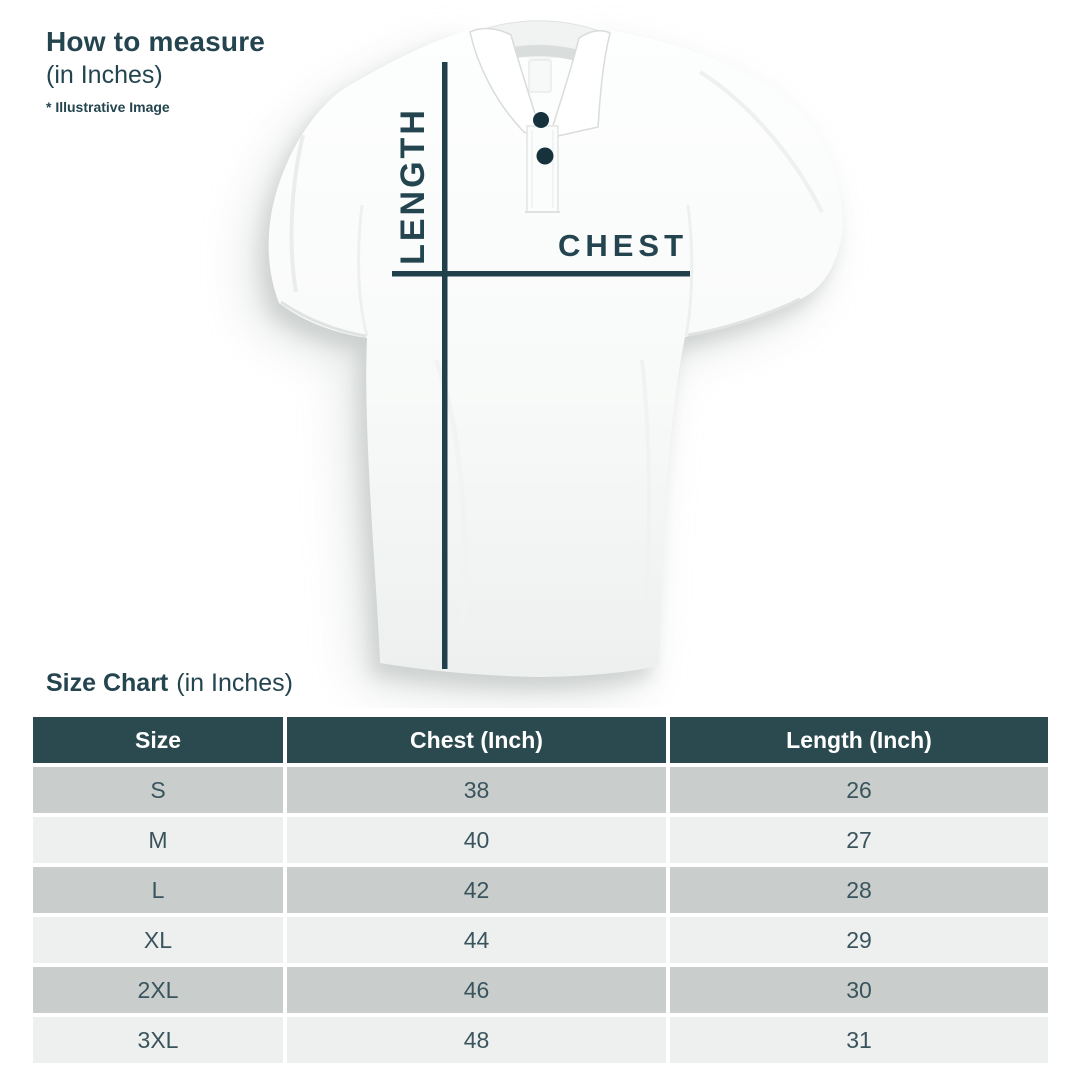  Describe the element at coordinates (108, 106) in the screenshot. I see `illustrative-note: * Illustrative Image` at that location.